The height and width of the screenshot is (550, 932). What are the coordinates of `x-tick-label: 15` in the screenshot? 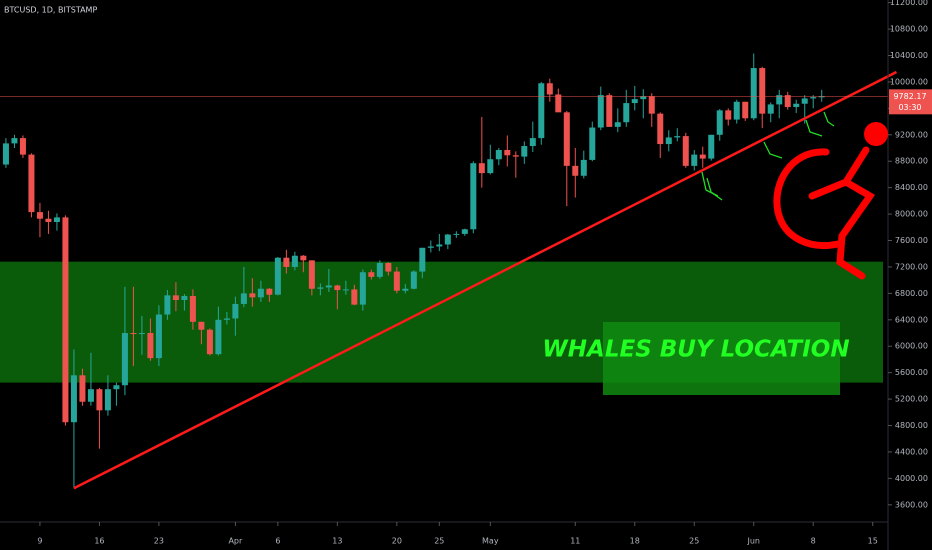 It's located at (873, 541).